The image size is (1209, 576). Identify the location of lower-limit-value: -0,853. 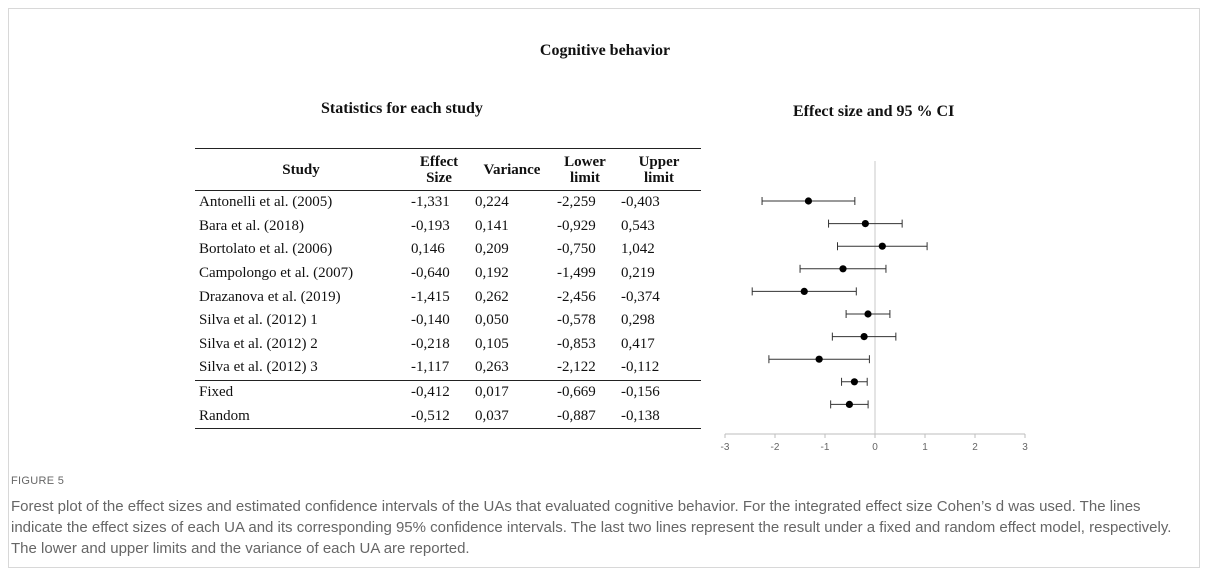
(576, 343).